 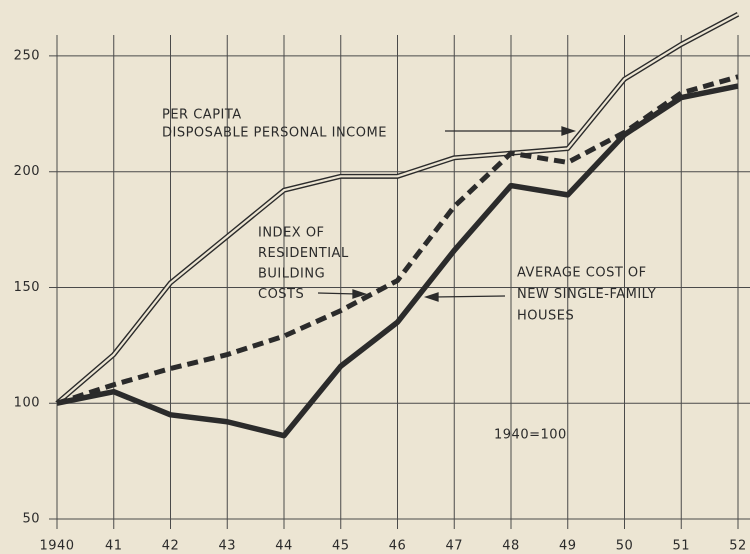 I want to click on x-tick-label: 49, so click(x=568, y=546).